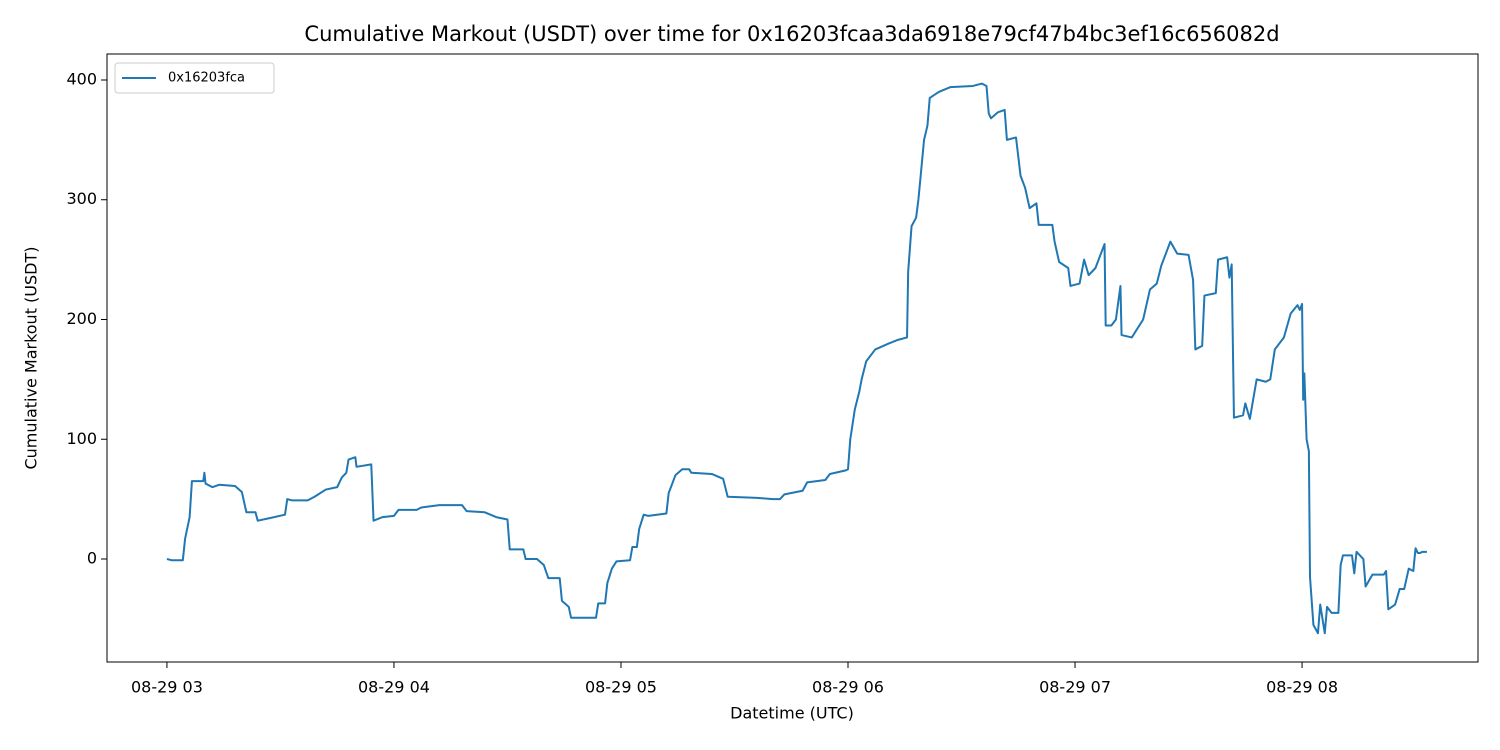 Image resolution: width=1500 pixels, height=750 pixels. Describe the element at coordinates (31, 357) in the screenshot. I see `y-axis-label: Cumulative Markout (USDT)` at that location.